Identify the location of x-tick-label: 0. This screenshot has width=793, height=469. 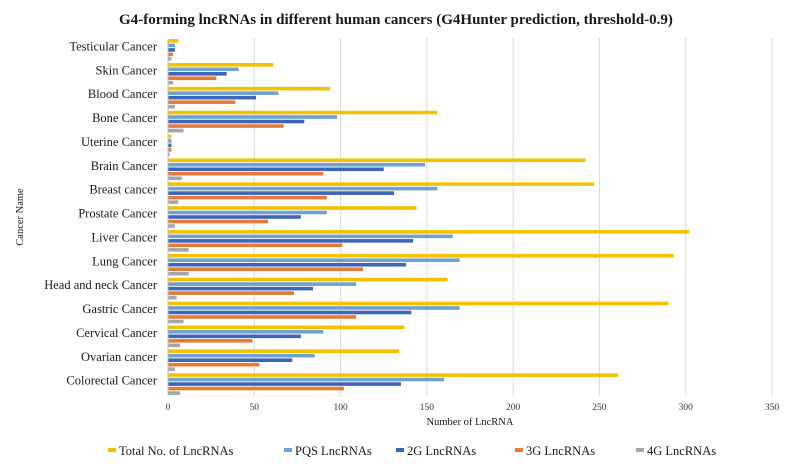
(168, 408).